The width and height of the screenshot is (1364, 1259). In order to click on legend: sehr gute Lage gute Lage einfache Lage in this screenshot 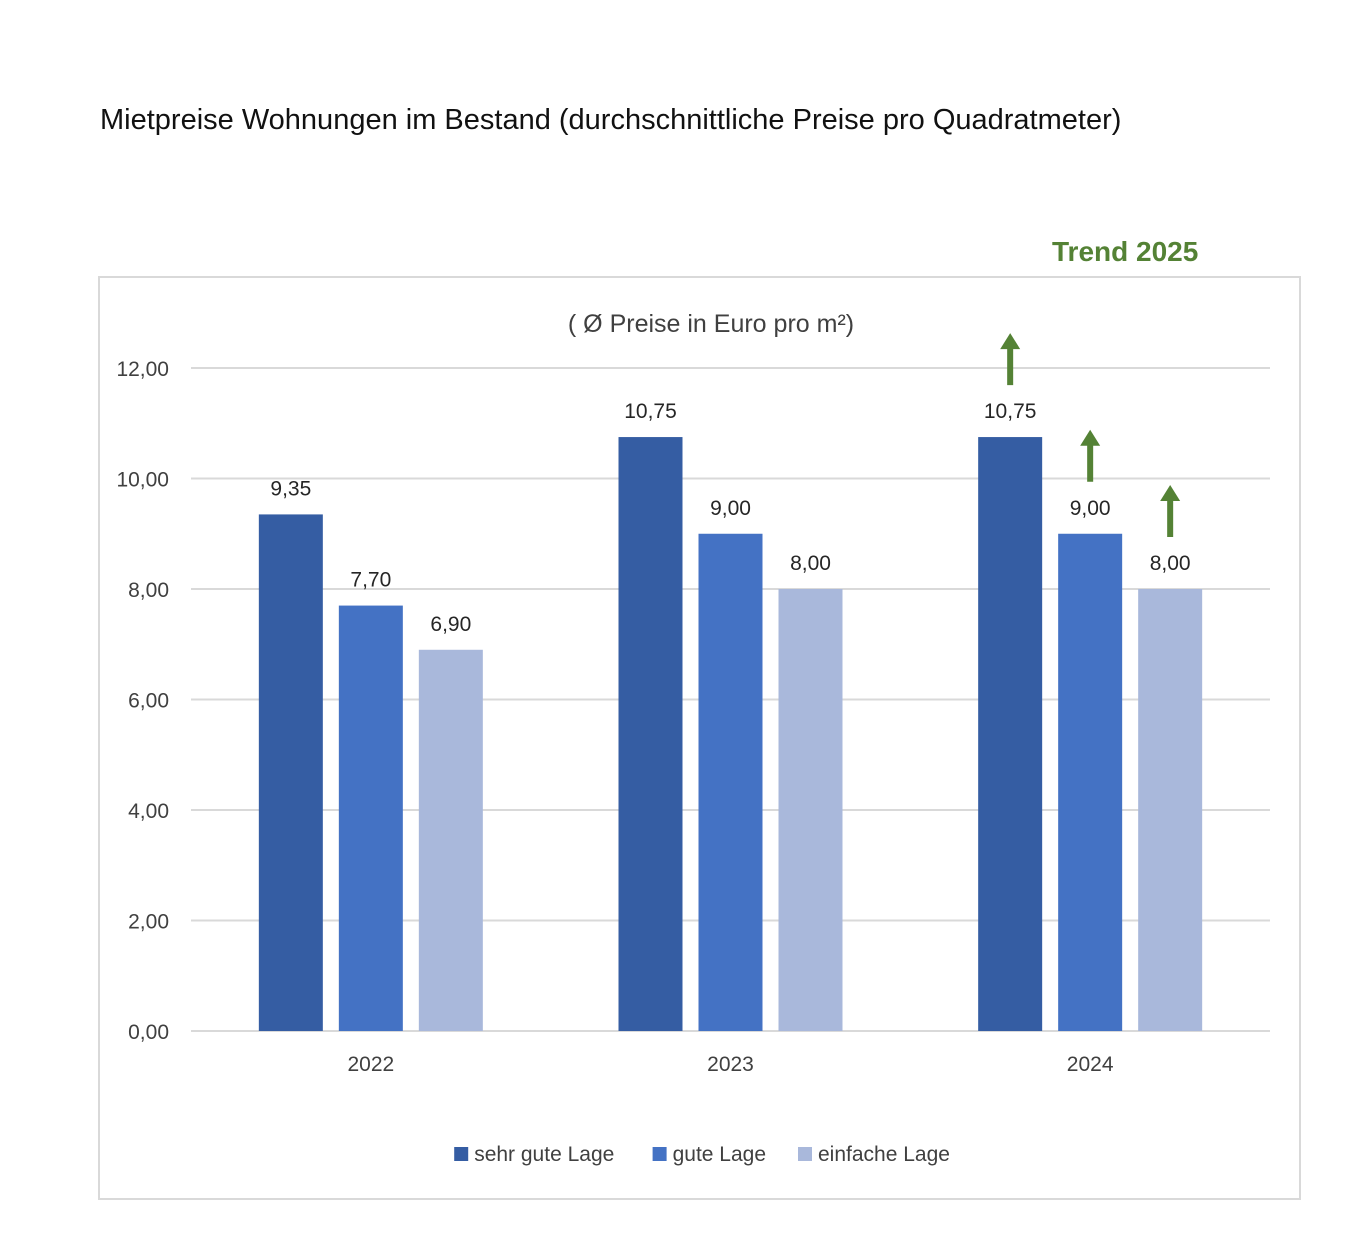, I will do `click(702, 1154)`.